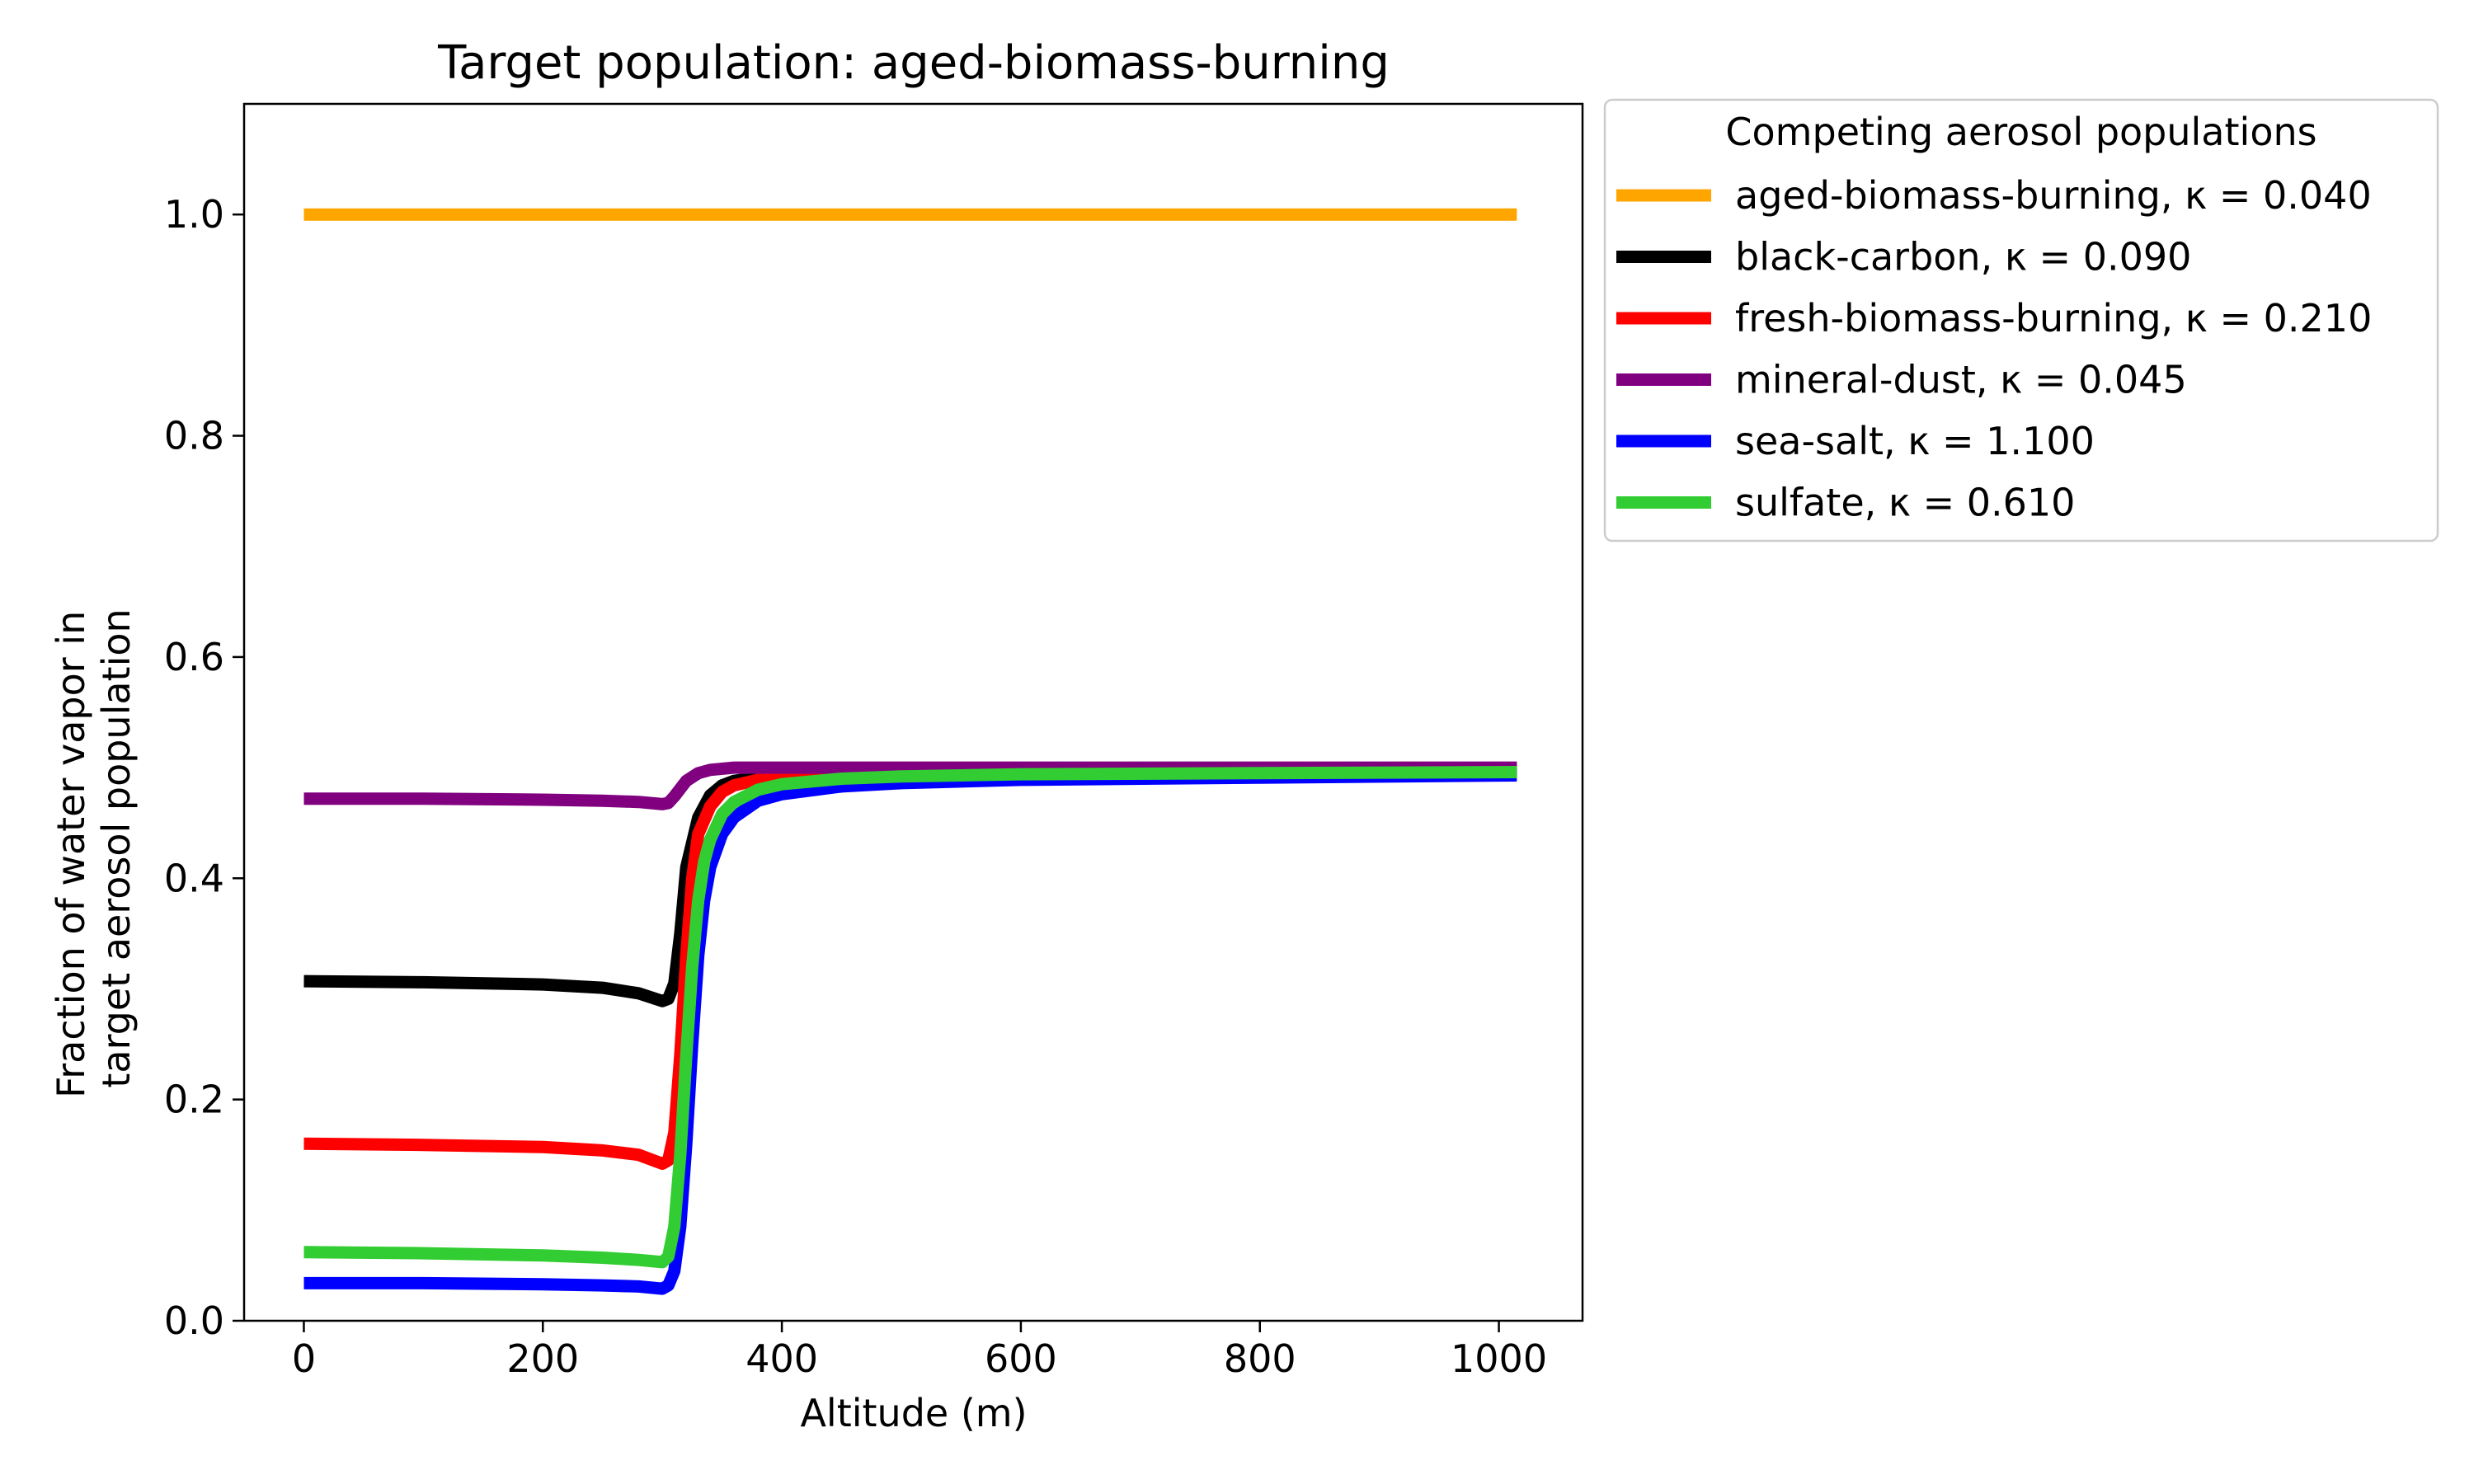 Image resolution: width=2474 pixels, height=1484 pixels. Describe the element at coordinates (116, 847) in the screenshot. I see `y-axis-label-line-2: target aerosol population` at that location.